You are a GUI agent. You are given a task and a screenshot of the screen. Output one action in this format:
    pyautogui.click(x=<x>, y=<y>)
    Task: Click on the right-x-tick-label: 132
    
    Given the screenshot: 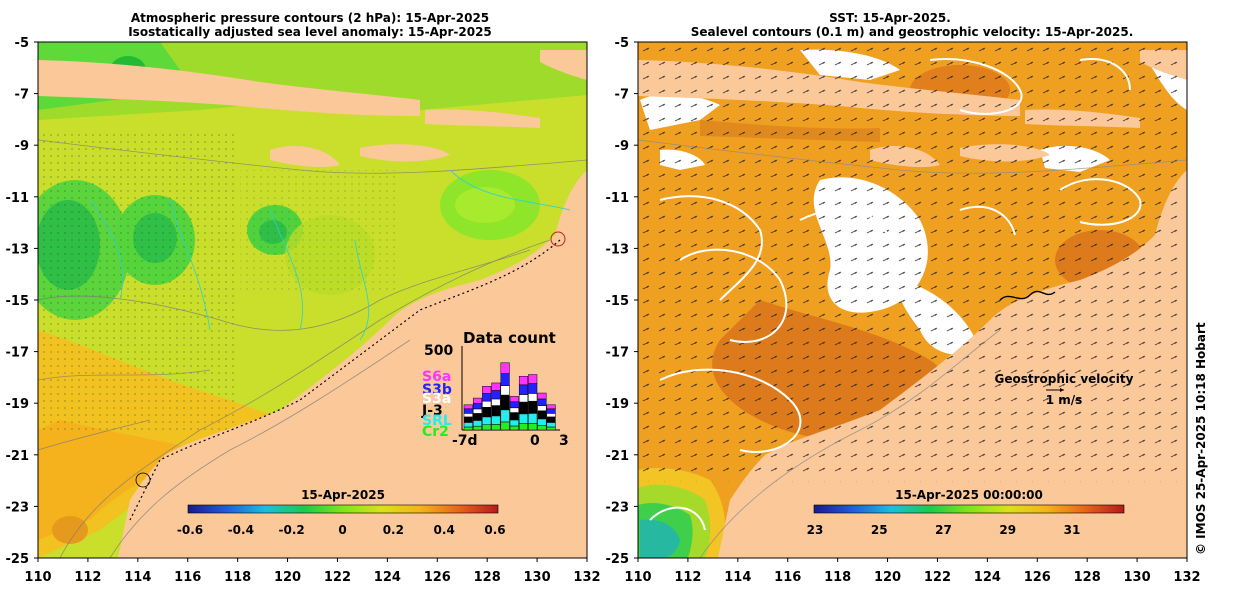 What is the action you would take?
    pyautogui.click(x=1186, y=577)
    